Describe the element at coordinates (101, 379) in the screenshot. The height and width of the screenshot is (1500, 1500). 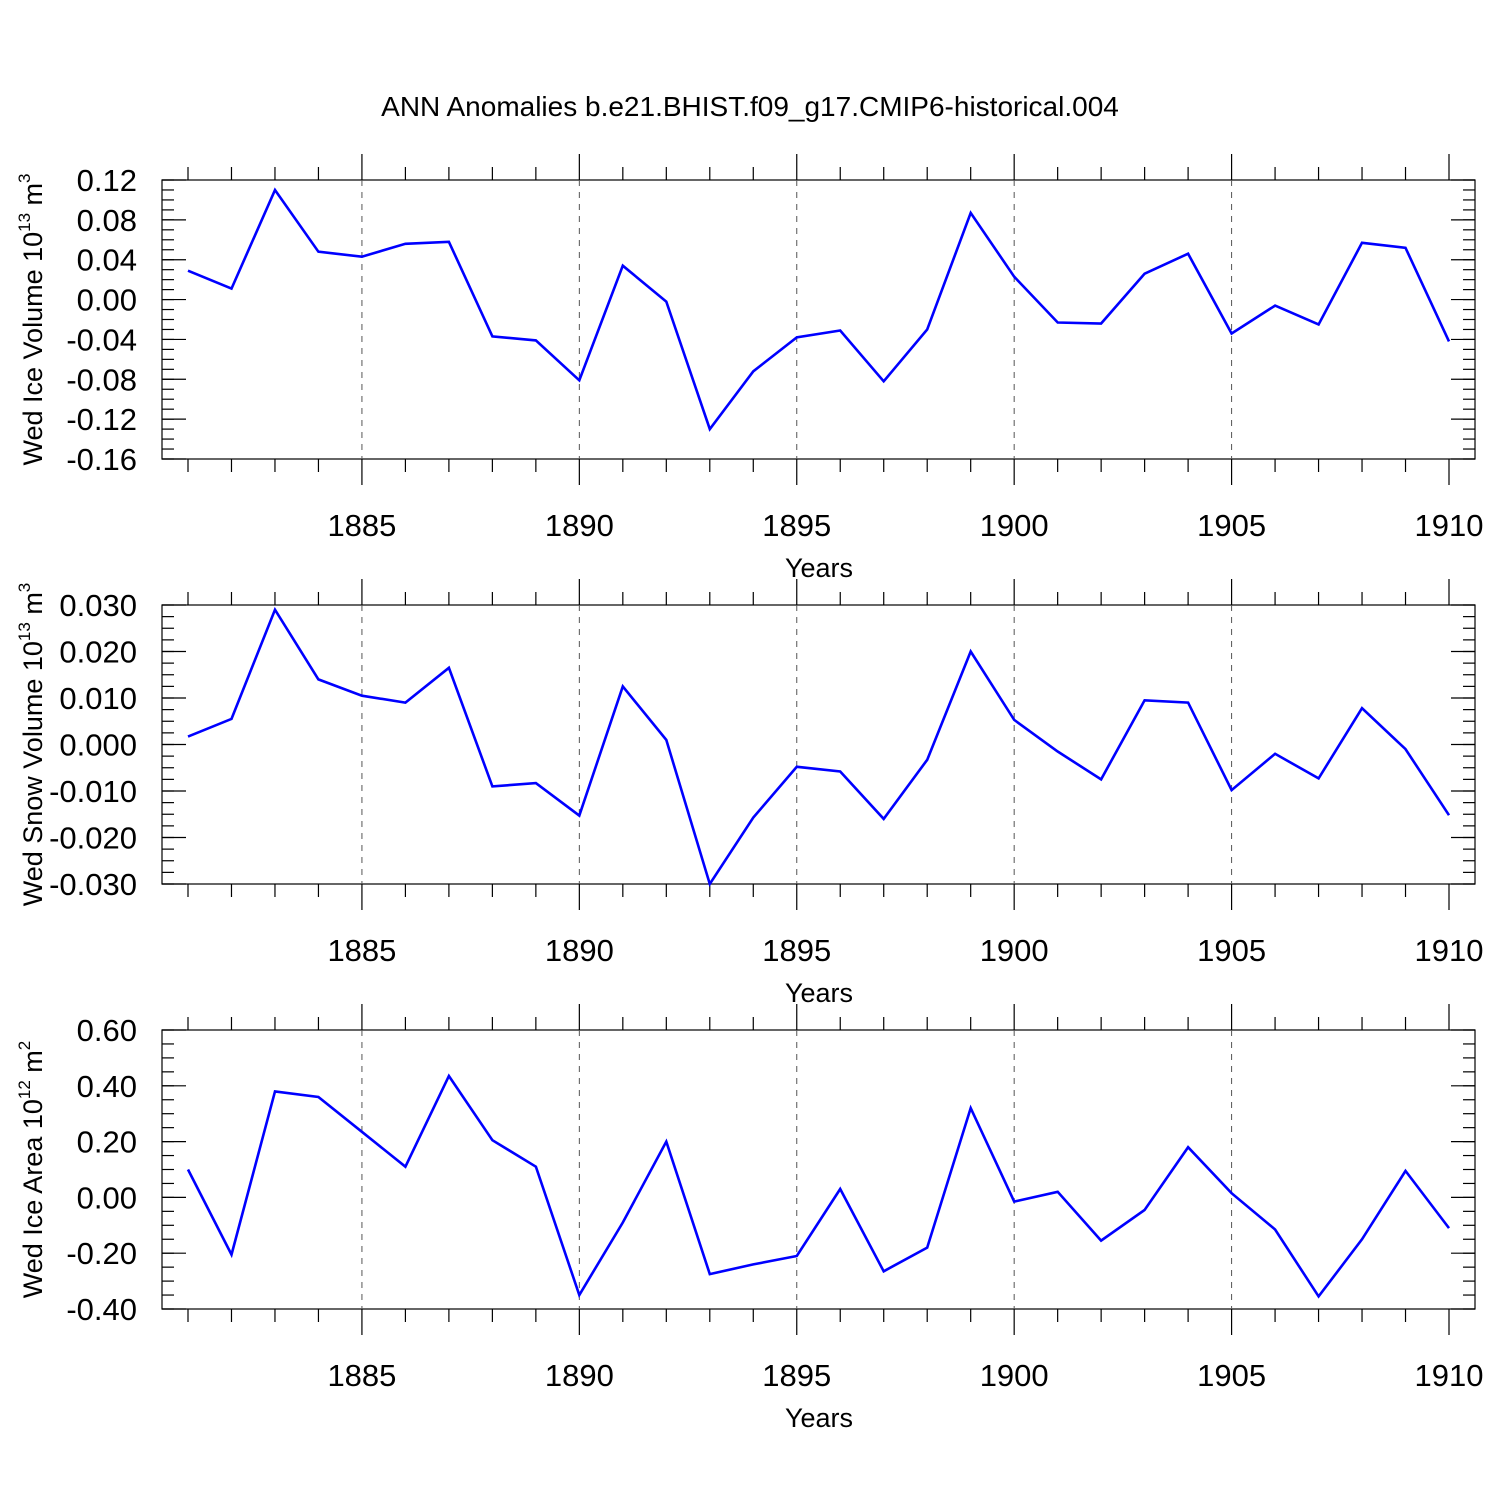
I see `y-tick-label: -0.08` at that location.